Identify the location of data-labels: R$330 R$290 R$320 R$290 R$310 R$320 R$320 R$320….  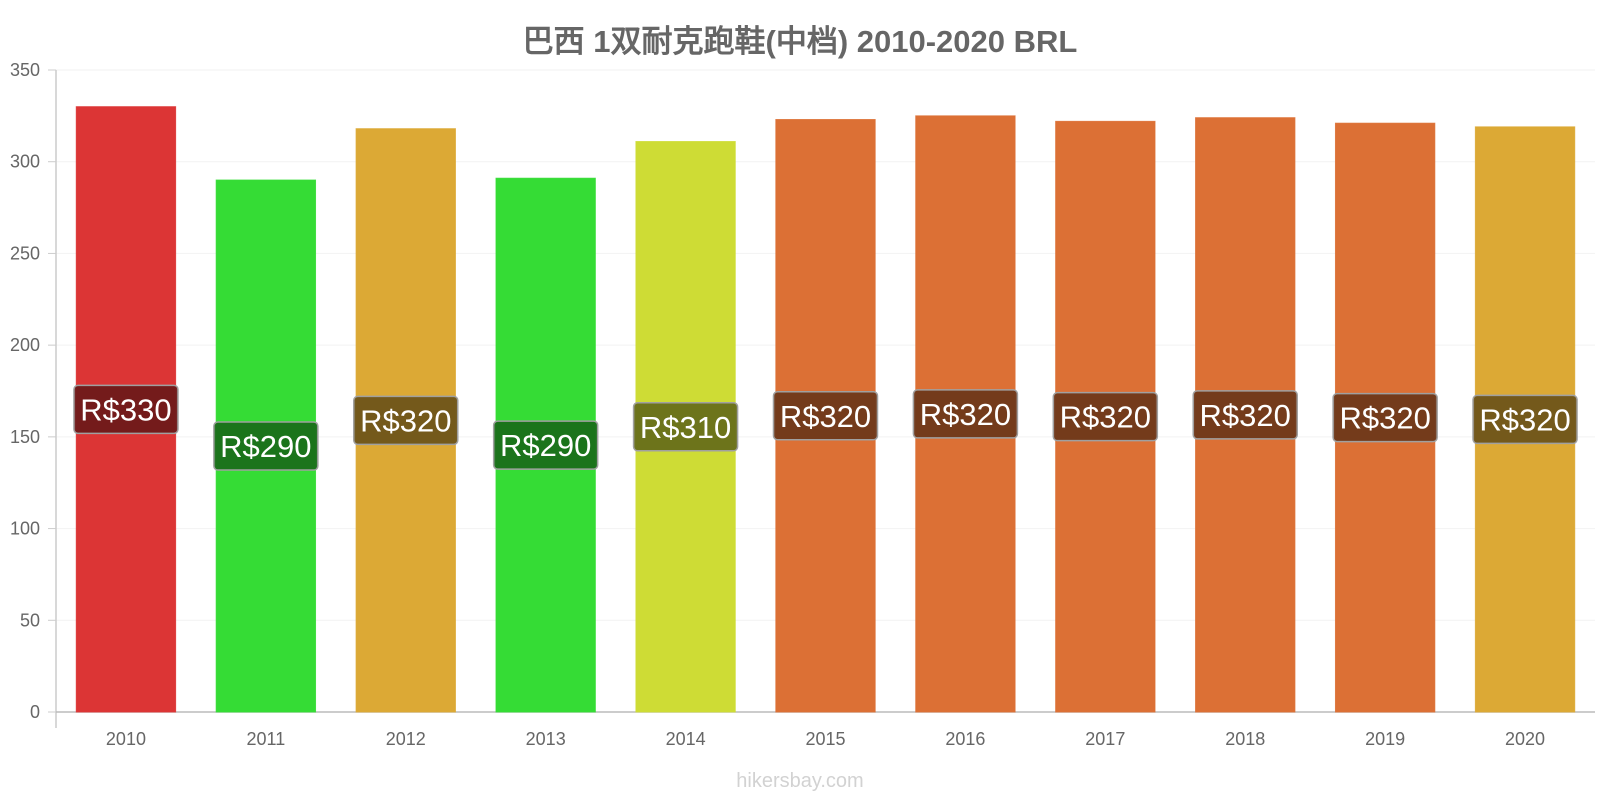
(825, 427).